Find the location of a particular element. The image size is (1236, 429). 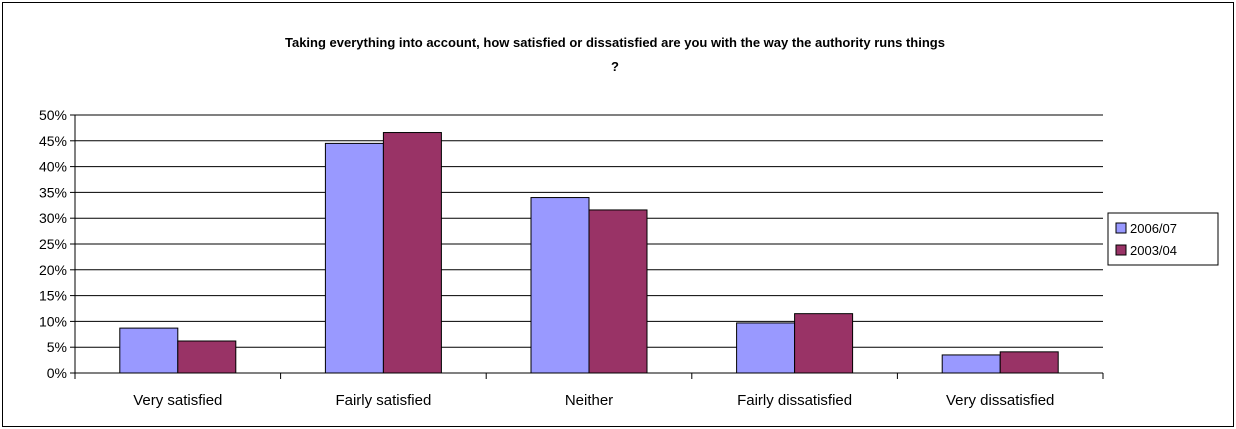

x-category-label: Fairly dissatisfied is located at coordinates (794, 400).